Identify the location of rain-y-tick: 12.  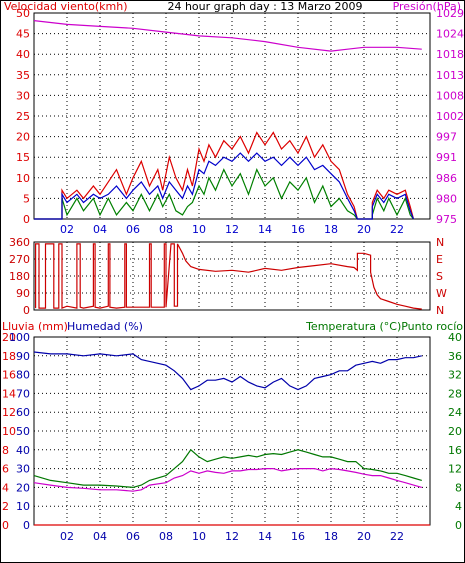
(9, 412).